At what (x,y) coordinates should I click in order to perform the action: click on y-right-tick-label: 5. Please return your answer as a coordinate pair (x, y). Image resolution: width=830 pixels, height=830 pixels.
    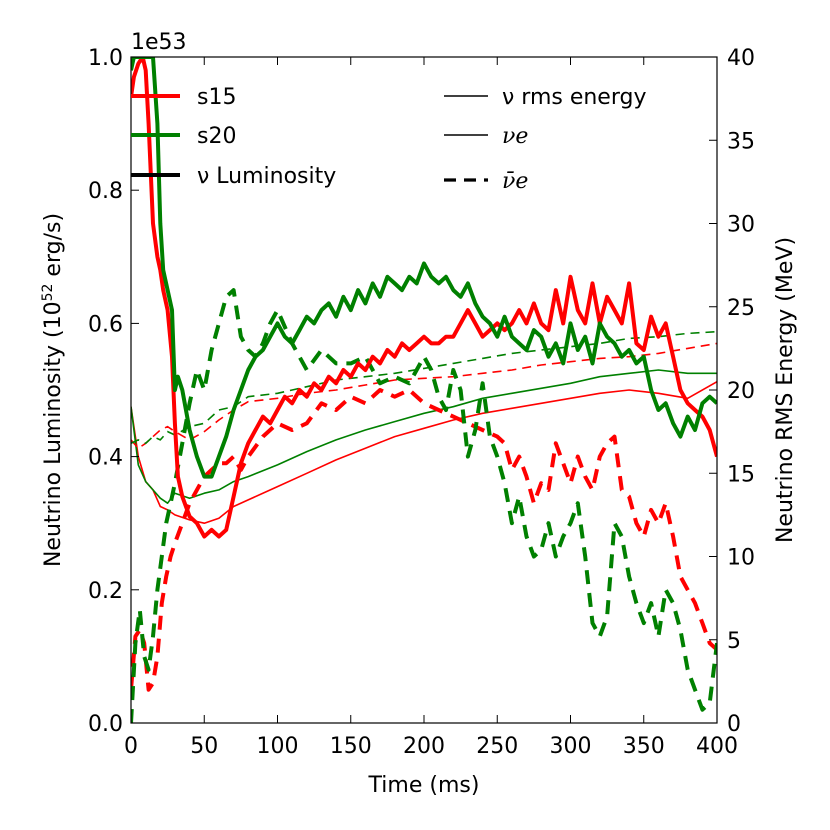
    Looking at the image, I should click on (734, 641).